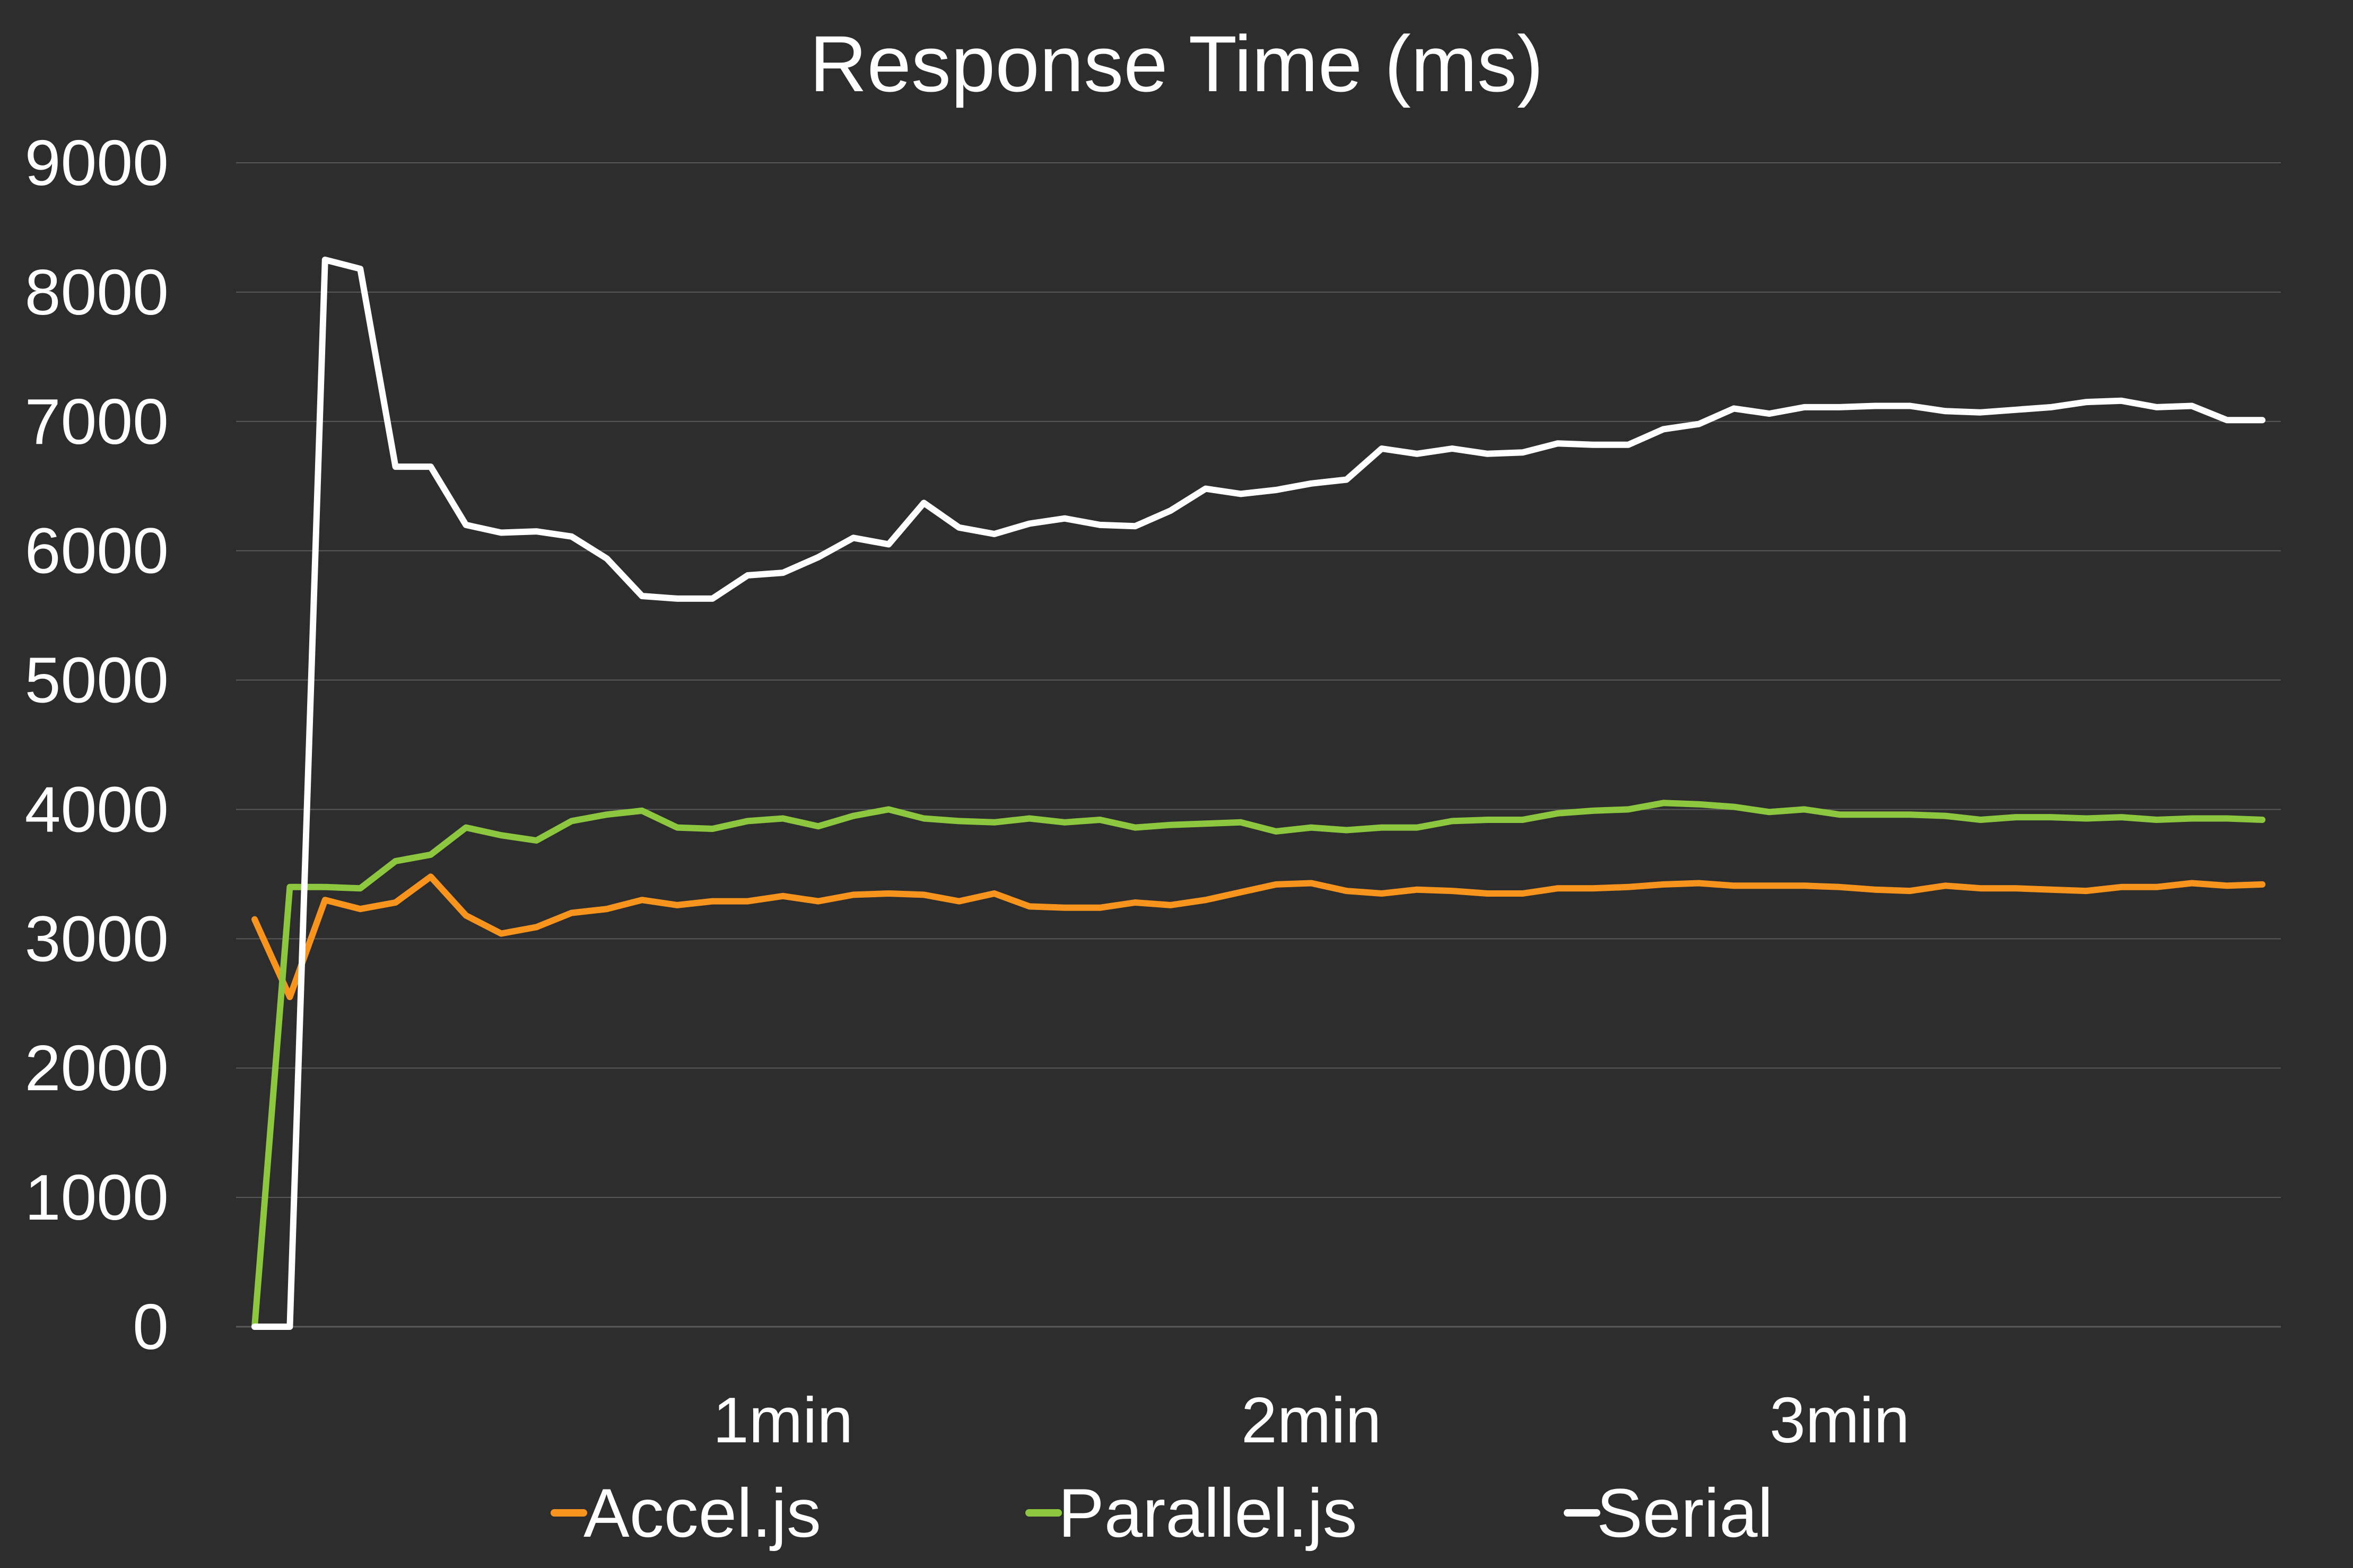  Describe the element at coordinates (1207, 1513) in the screenshot. I see `legend-label: Parallel.js` at that location.